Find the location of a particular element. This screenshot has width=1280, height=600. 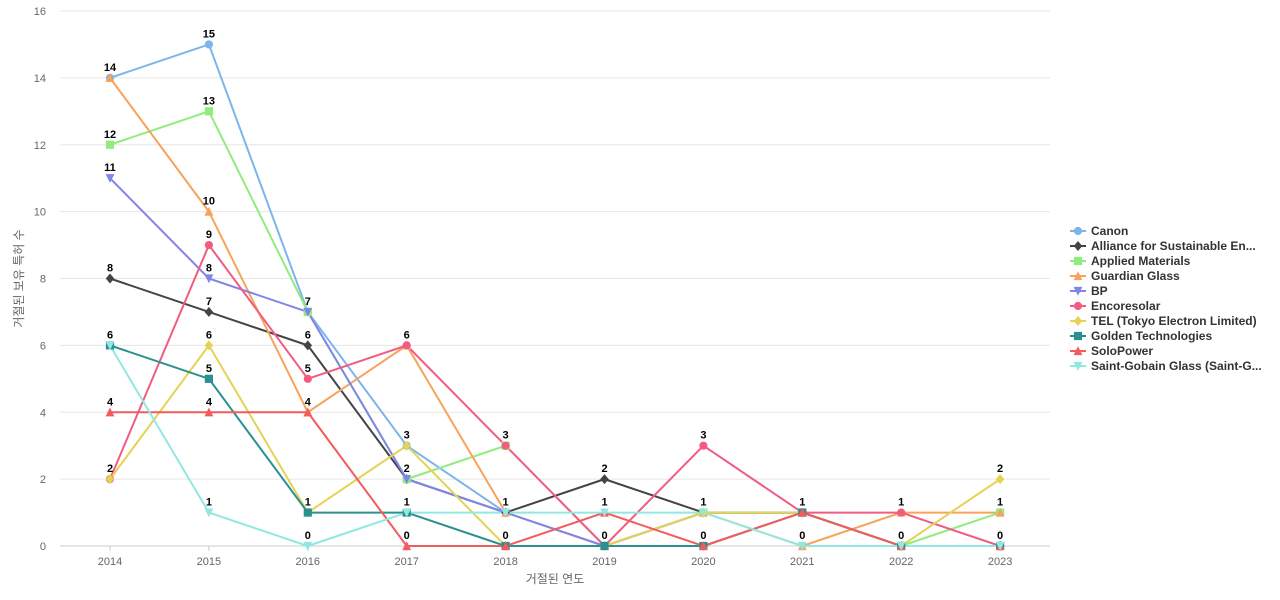

data-label: 15 is located at coordinates (209, 34).